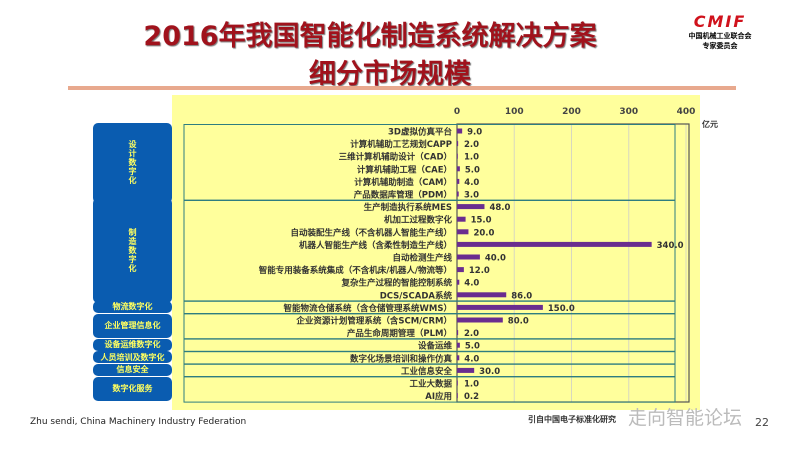  What do you see at coordinates (471, 397) in the screenshot?
I see `data-label: 0.2` at bounding box center [471, 397].